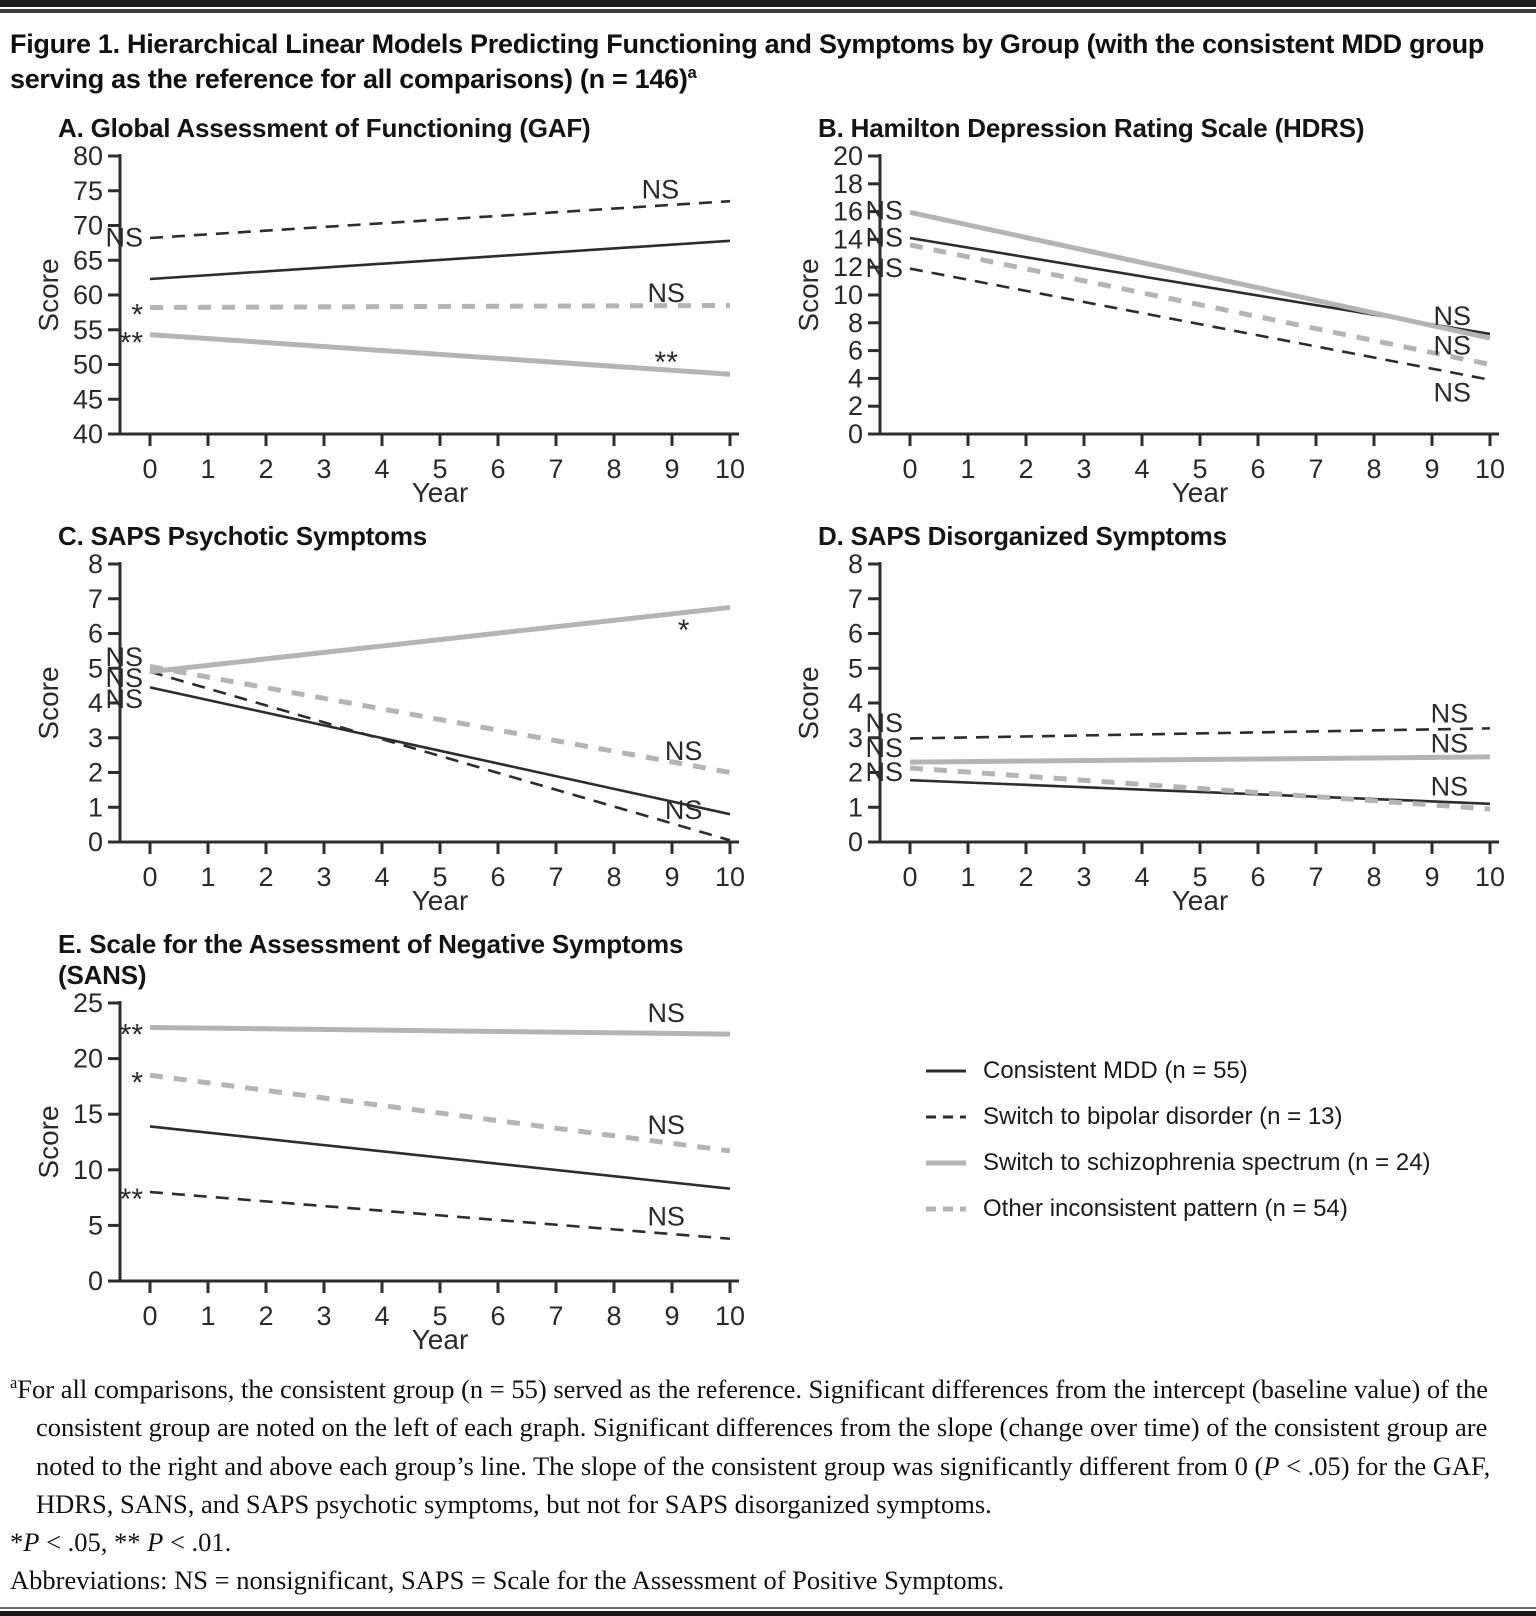 Image resolution: width=1536 pixels, height=1616 pixels. I want to click on svg-text: 18, so click(848, 184).